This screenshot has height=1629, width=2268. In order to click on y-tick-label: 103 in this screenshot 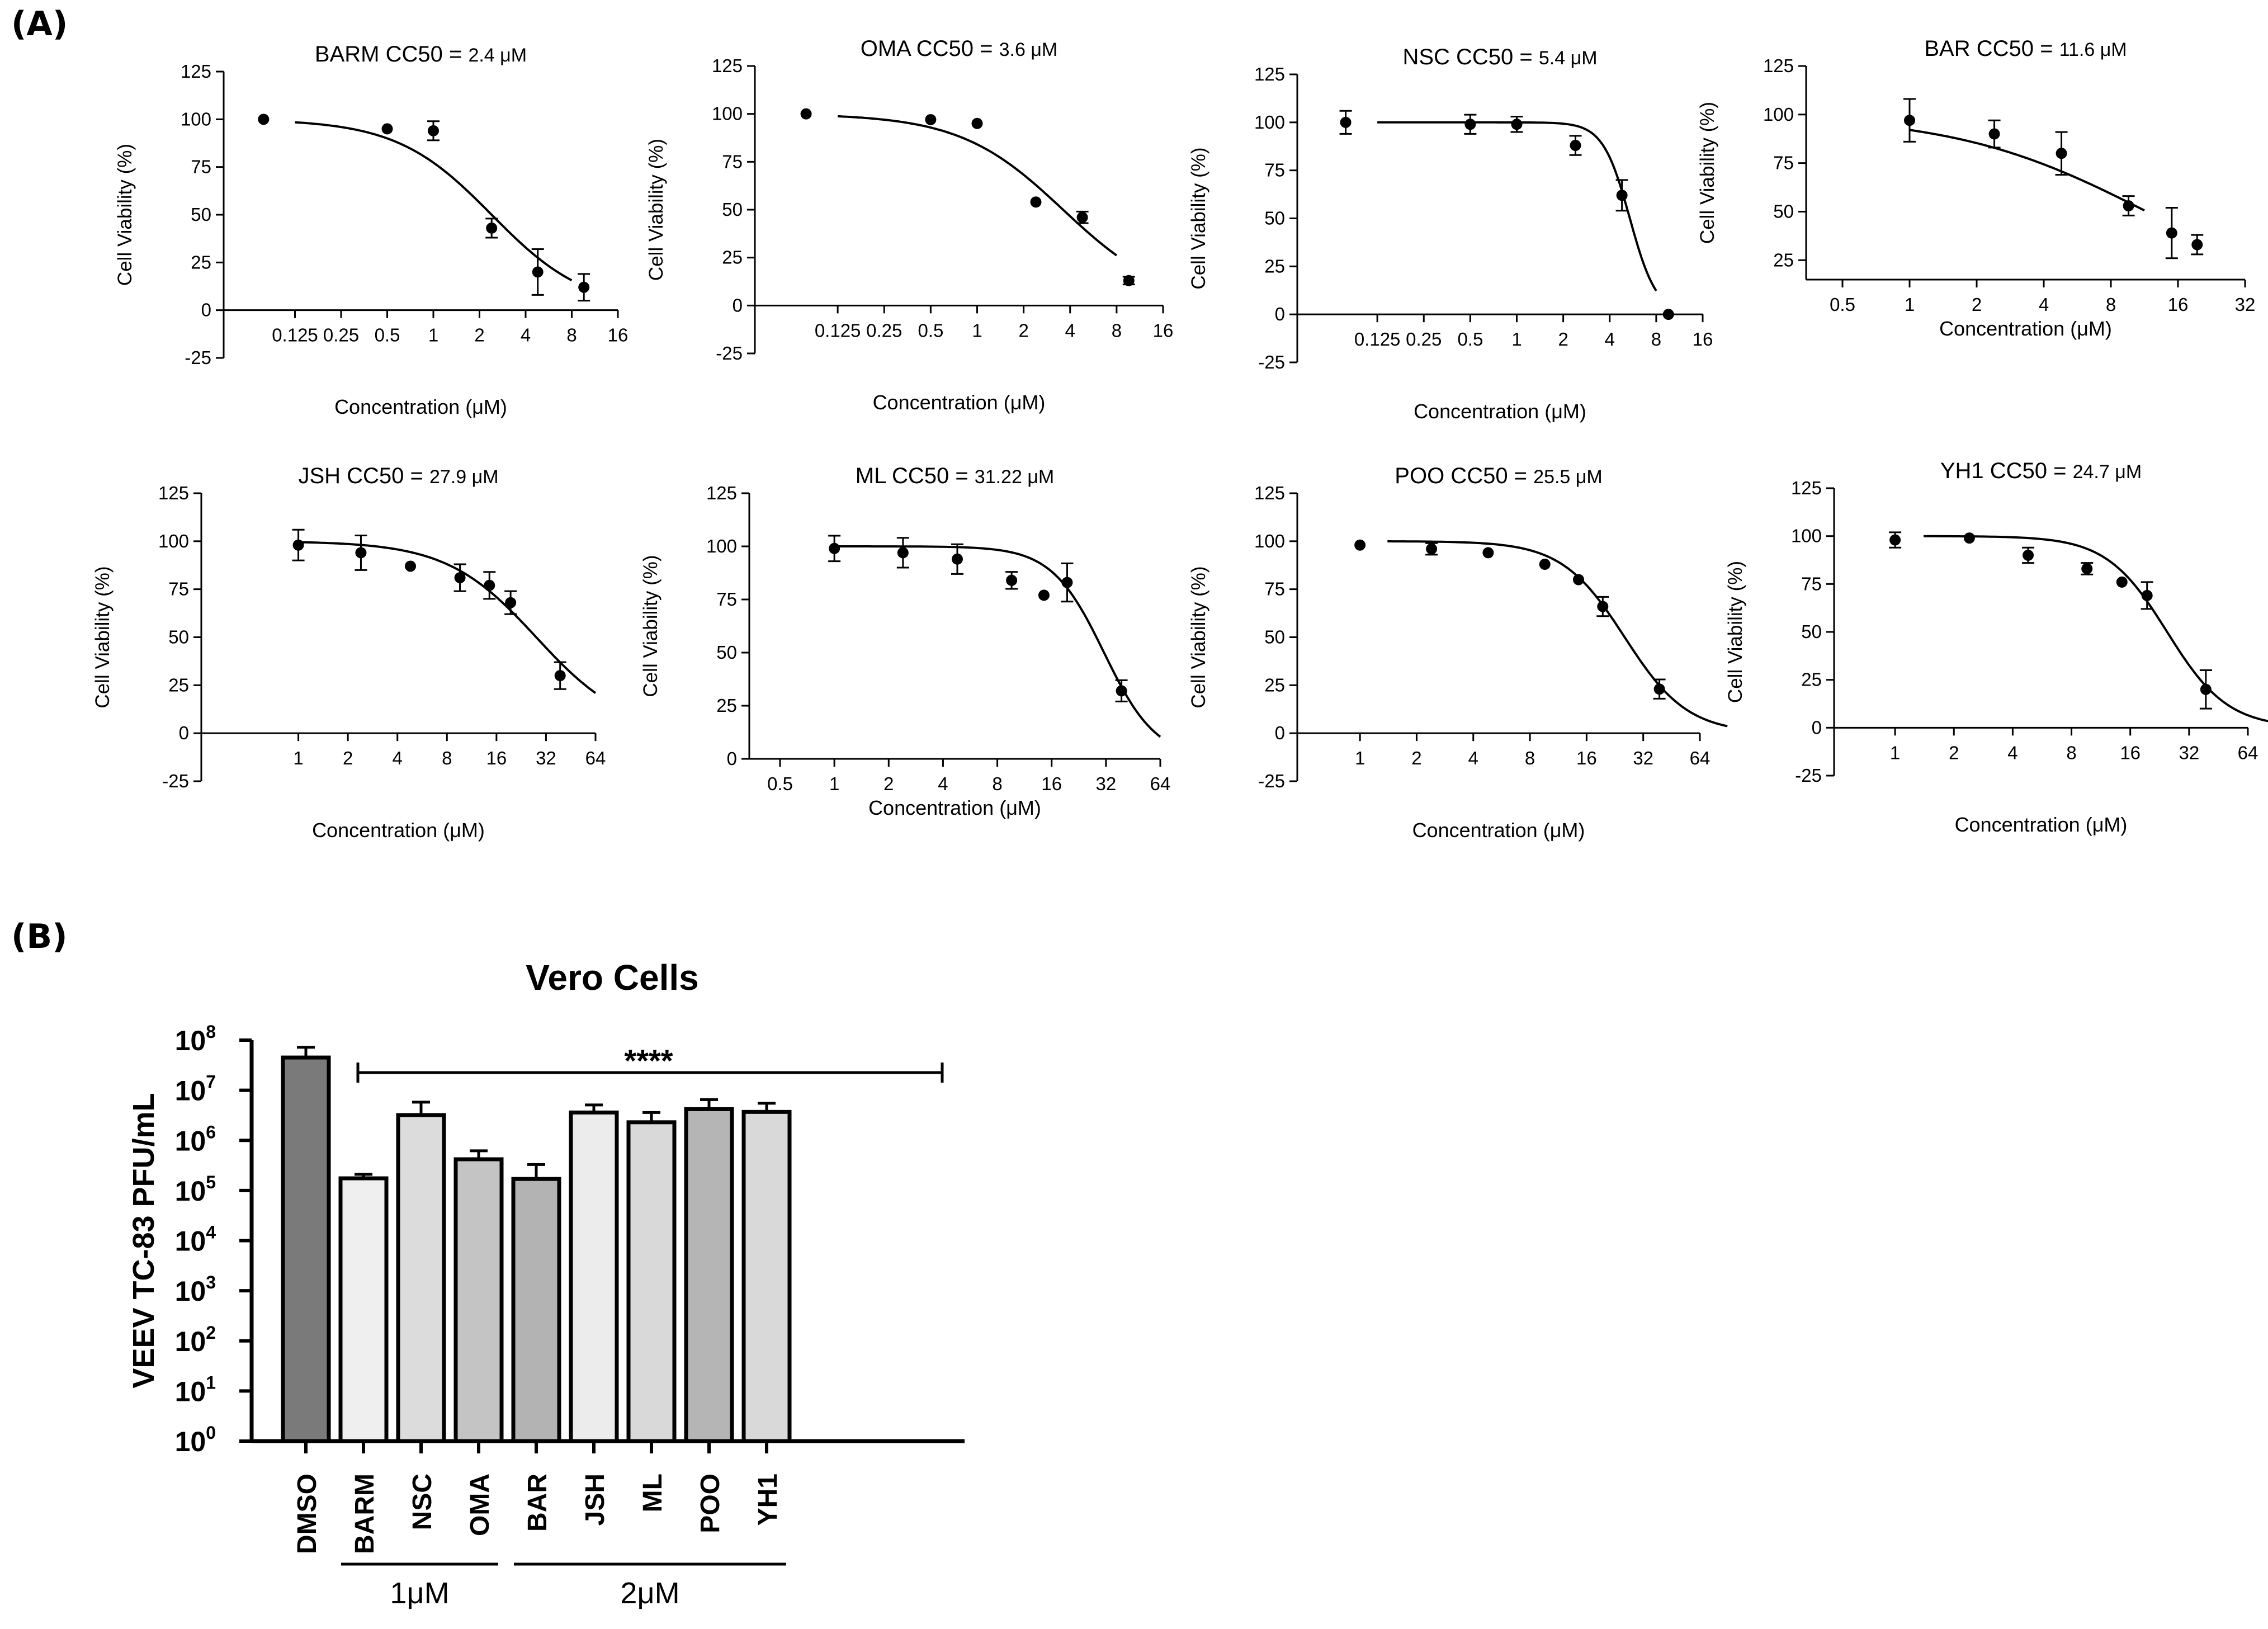, I will do `click(195, 1290)`.